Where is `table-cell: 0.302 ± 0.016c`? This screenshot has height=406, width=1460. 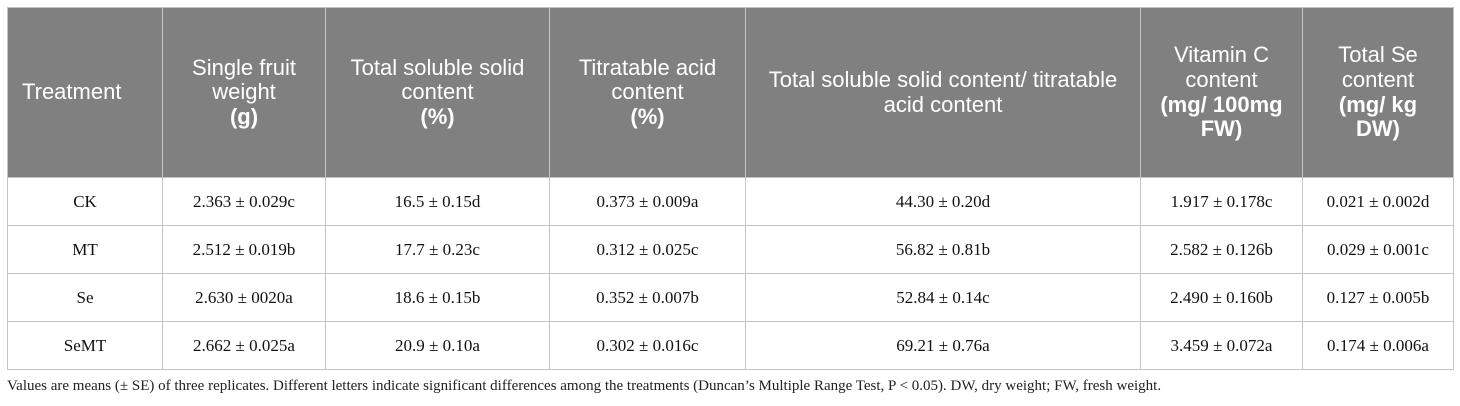 table-cell: 0.302 ± 0.016c is located at coordinates (647, 345).